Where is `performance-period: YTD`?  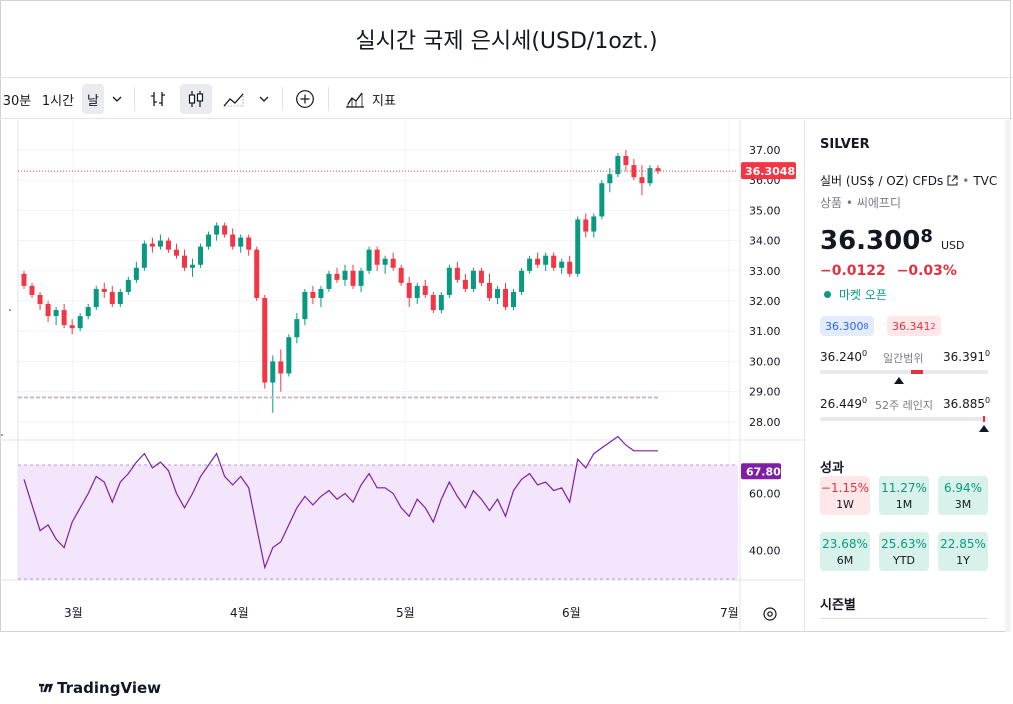
performance-period: YTD is located at coordinates (904, 560).